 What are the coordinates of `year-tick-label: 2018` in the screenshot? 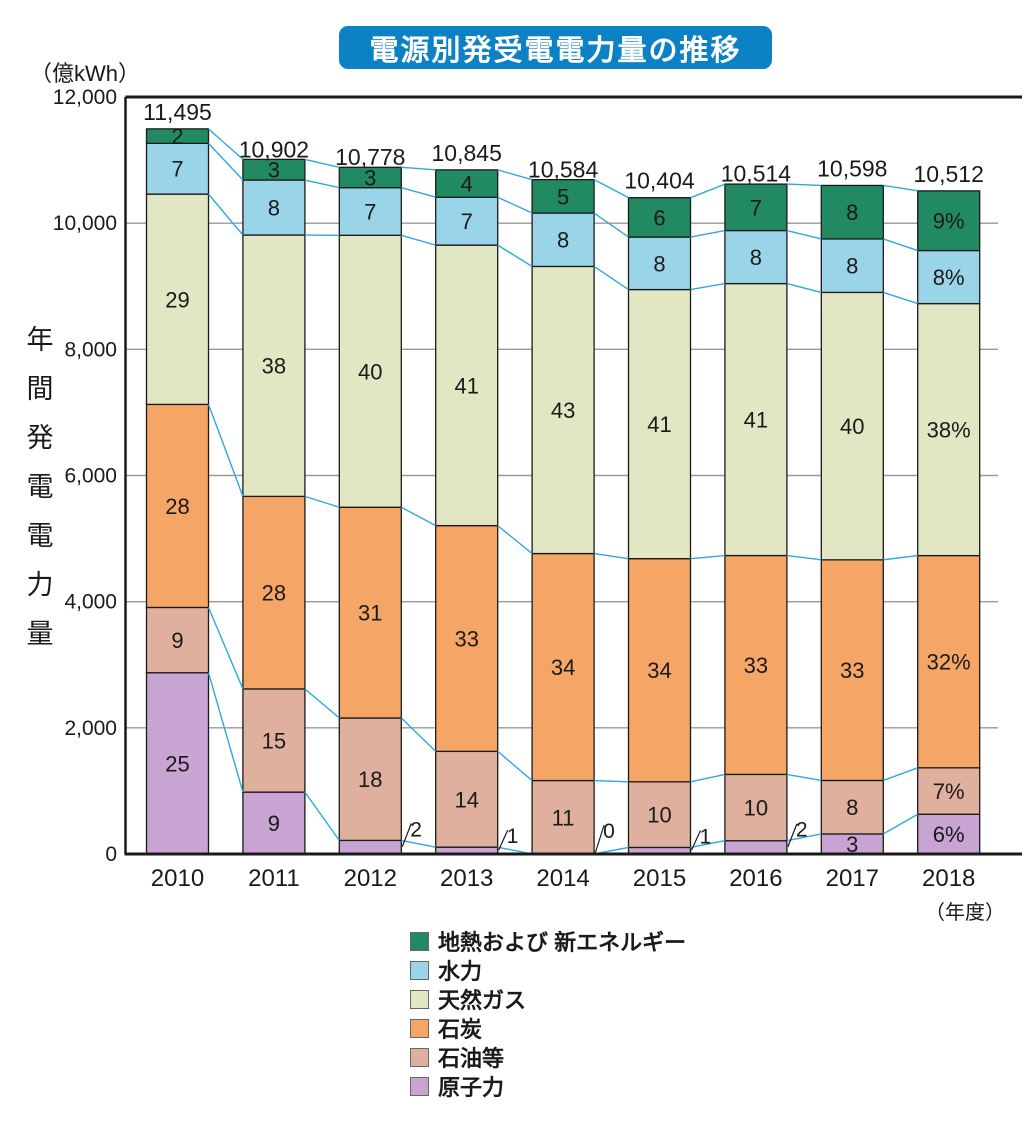 It's located at (948, 878).